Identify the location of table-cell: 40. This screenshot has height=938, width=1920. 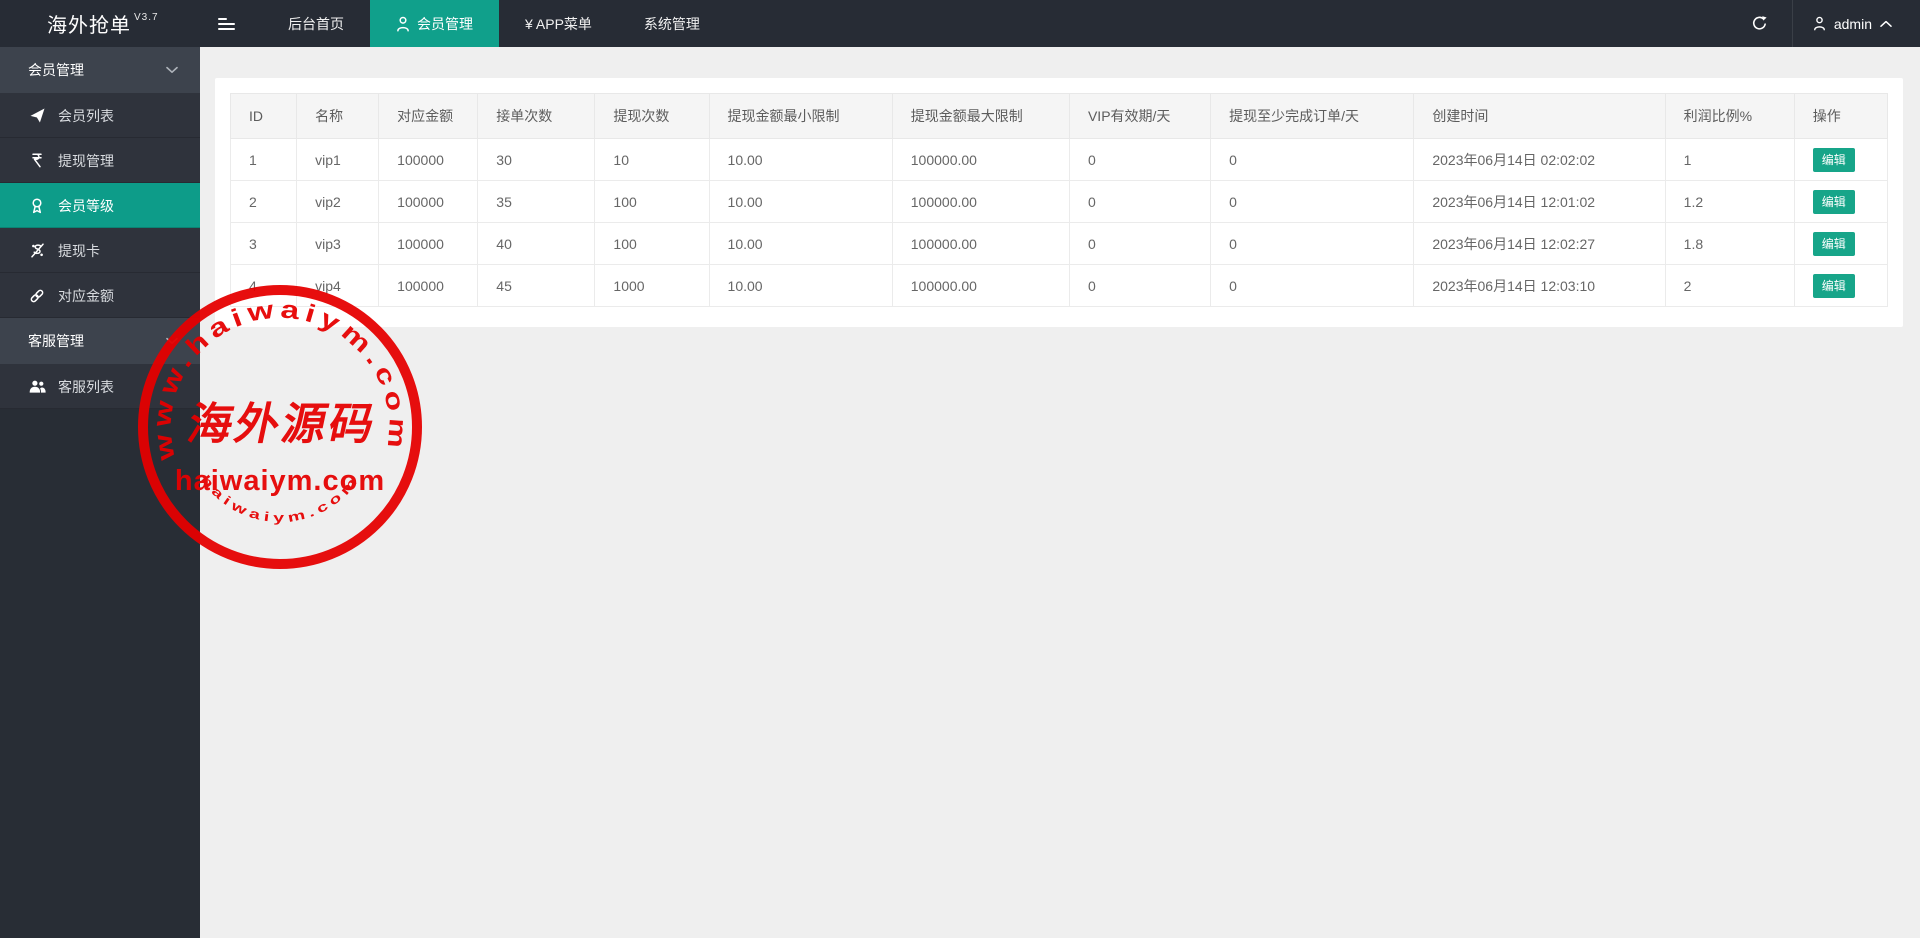
(536, 243).